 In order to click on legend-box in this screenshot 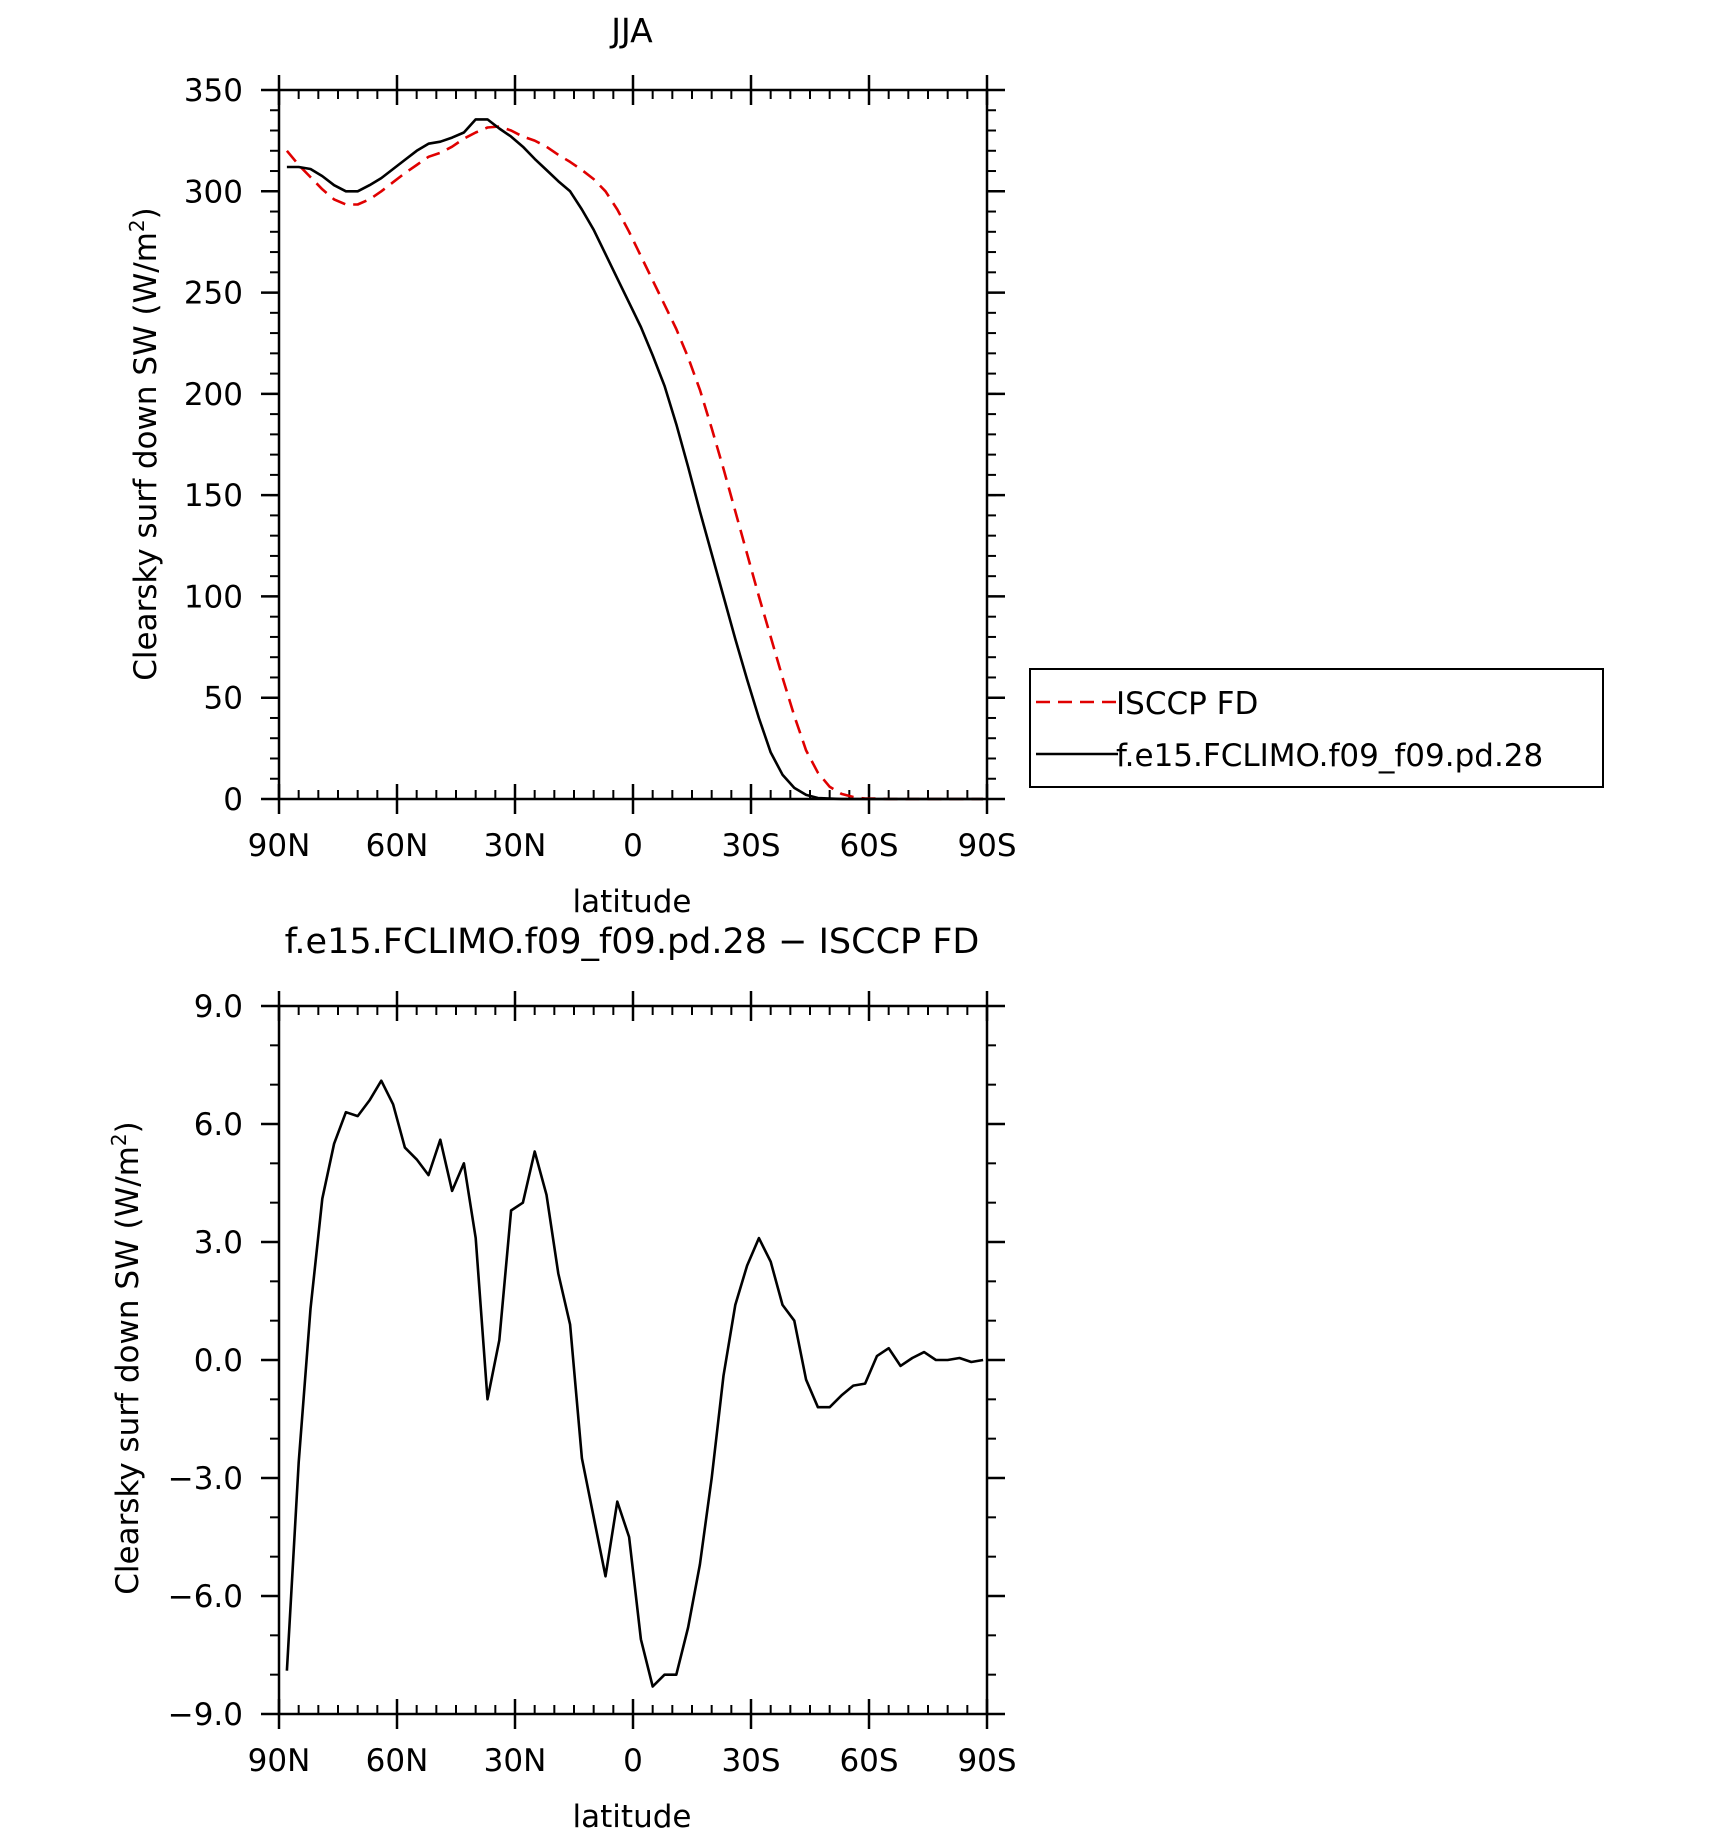, I will do `click(1316, 728)`.